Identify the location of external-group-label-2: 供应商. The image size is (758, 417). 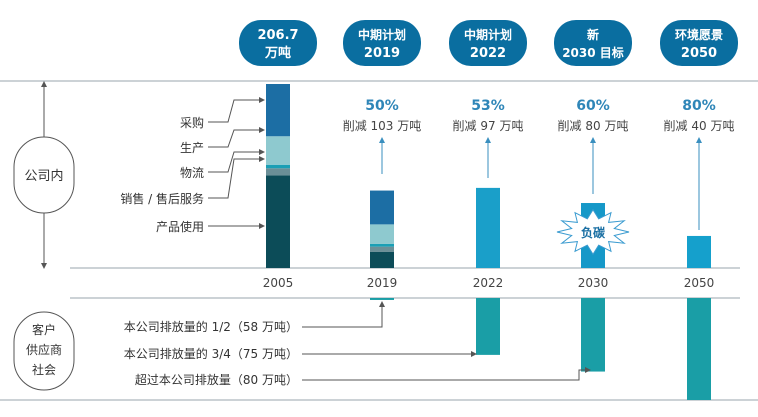
(44, 349).